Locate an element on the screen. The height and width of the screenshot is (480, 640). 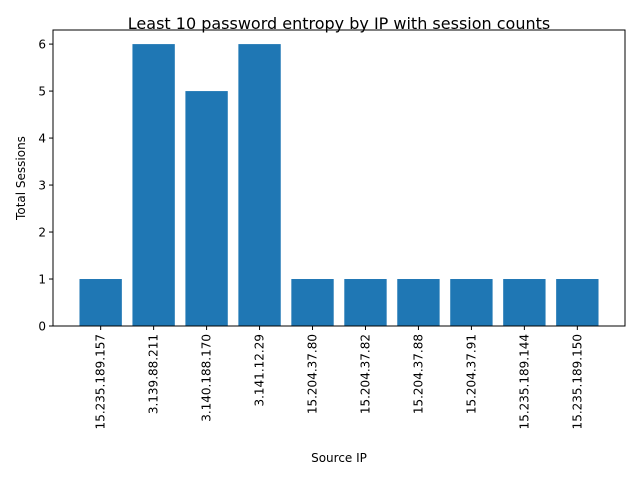
x-tick-label: 15.204.37.91 is located at coordinates (471, 374).